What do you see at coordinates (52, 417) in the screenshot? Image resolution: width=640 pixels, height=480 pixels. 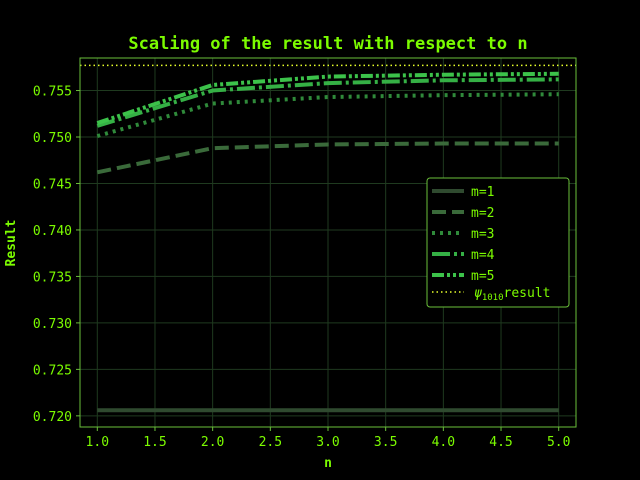 I see `y-tick-label: 0.720` at bounding box center [52, 417].